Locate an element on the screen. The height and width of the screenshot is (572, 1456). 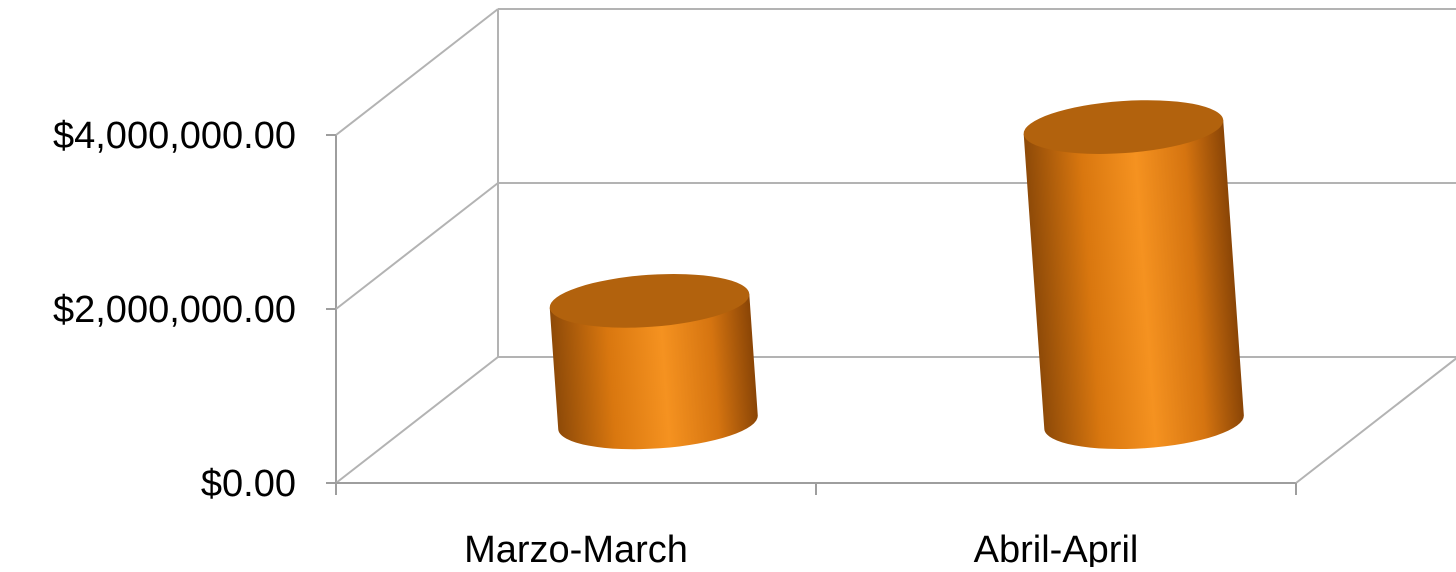
y-axis-tick-labels: $0.00 $2,000,000.00 $4,000,000.00 is located at coordinates (174, 310).